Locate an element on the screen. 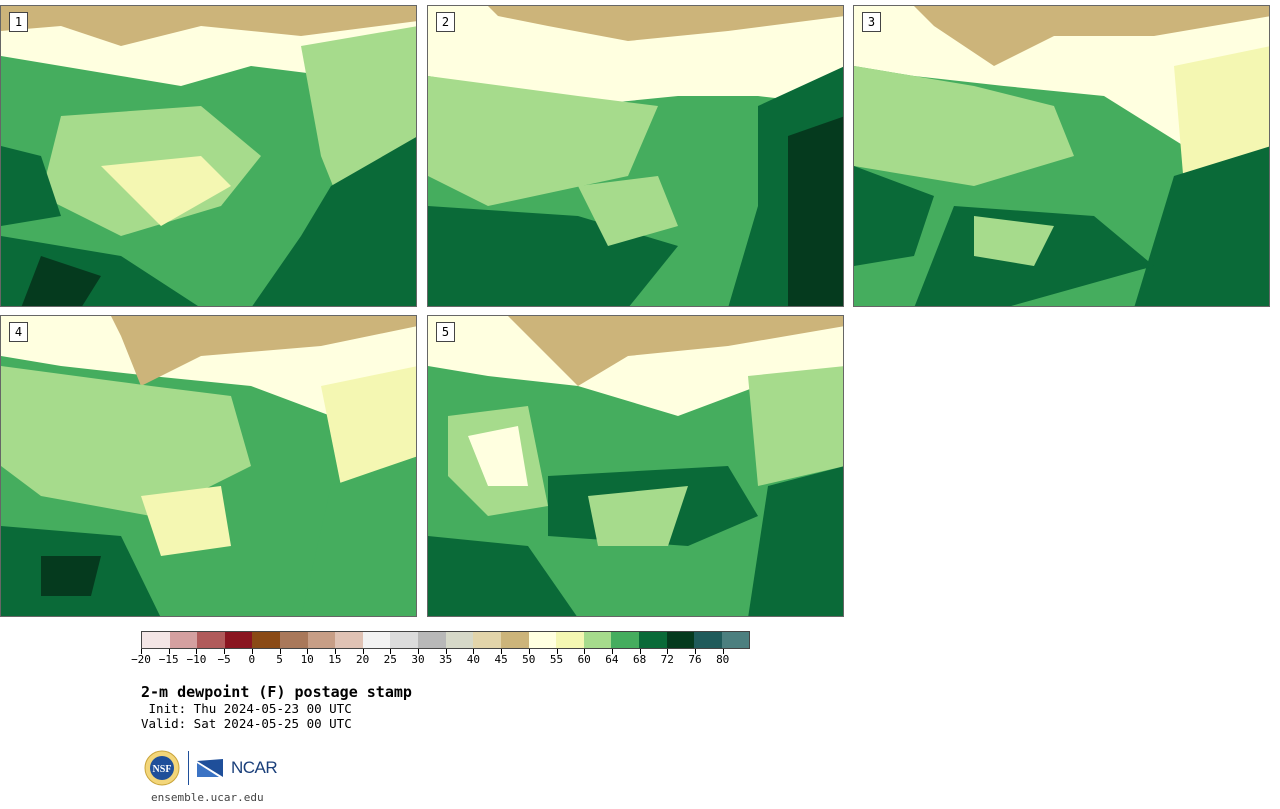 Image resolution: width=1280 pixels, height=809 pixels. colorbar-tick-label: 25 is located at coordinates (390, 659).